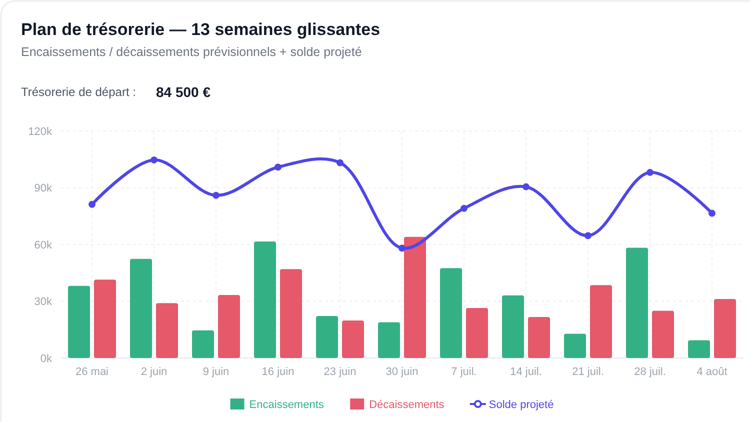 Image resolution: width=750 pixels, height=422 pixels. I want to click on legend-label: Décaissements, so click(407, 404).